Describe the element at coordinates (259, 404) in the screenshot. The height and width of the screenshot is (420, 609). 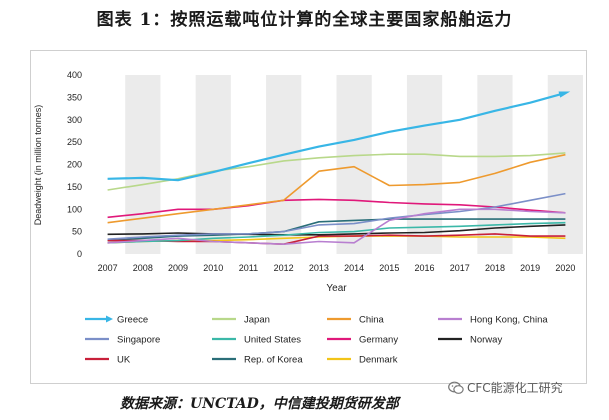
I see `source-note: 数据来源：UNCTAD，中信建投期货研发部` at that location.